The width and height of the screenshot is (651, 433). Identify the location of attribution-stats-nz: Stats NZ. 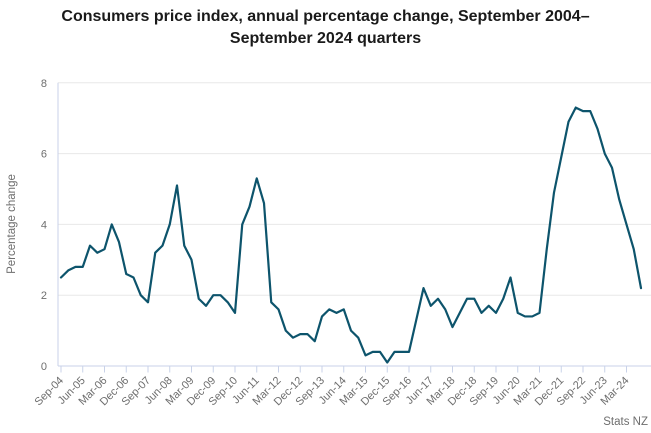
(625, 422).